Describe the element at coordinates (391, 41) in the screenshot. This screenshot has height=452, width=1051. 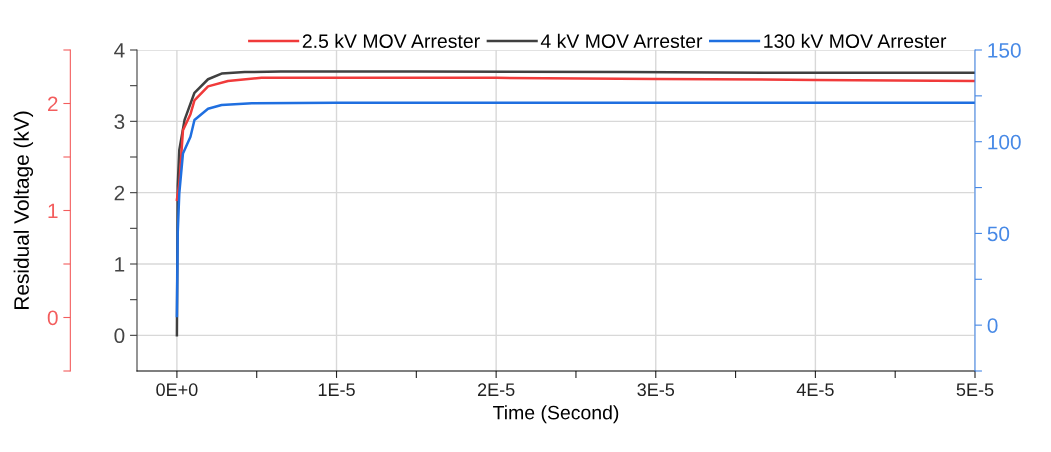
I see `legend-label: 2.5 kV MOV Arrester` at that location.